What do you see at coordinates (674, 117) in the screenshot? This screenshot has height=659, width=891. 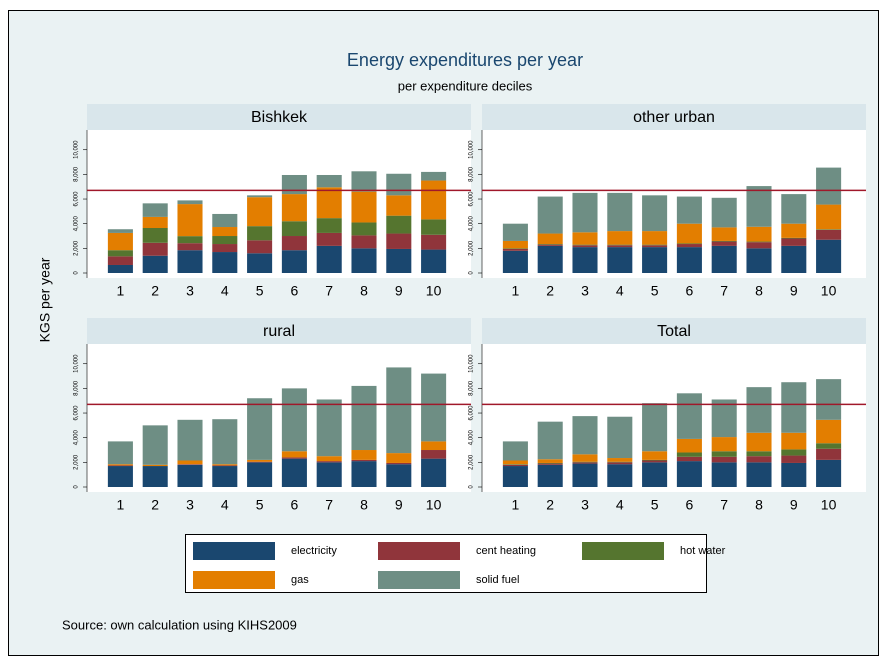 I see `panel-title: other urban` at bounding box center [674, 117].